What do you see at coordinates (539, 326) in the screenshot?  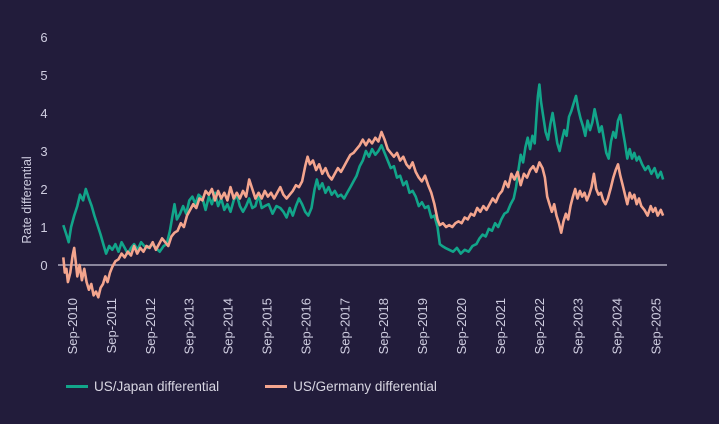 I see `x-tick-label: Sep-2022` at bounding box center [539, 326].